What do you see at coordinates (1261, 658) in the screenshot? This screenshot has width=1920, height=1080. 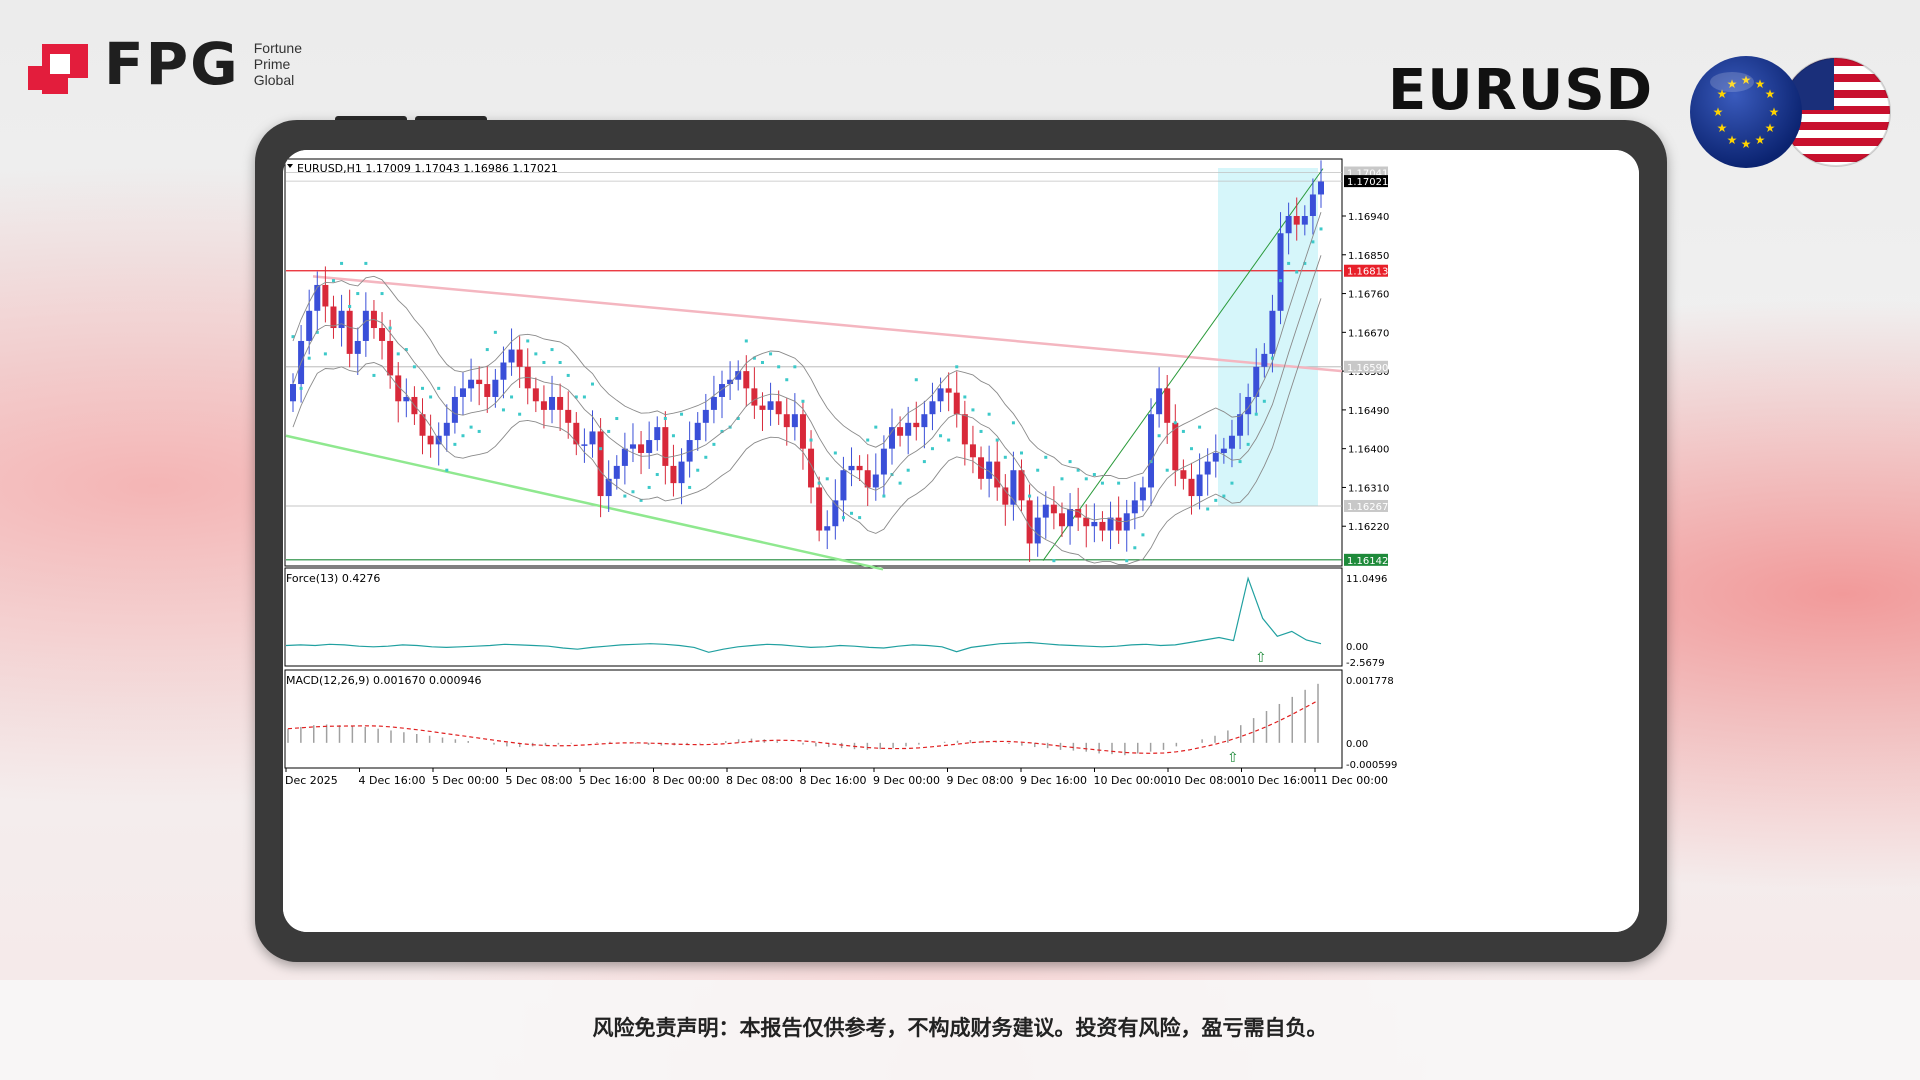 I see `up-arrow-icon: ⇧` at bounding box center [1261, 658].